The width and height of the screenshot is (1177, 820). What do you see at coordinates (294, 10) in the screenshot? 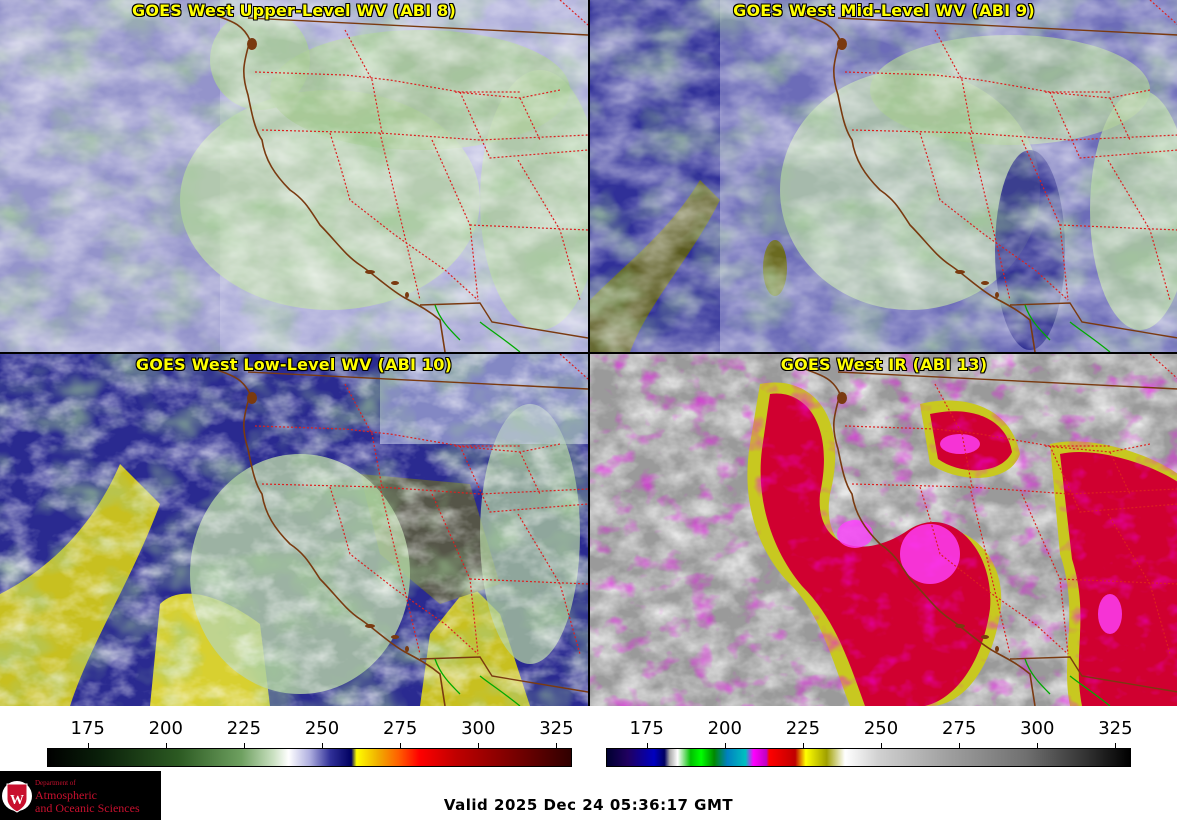
I see `upper-level-wv-title: GOES West Upper-Level WV (ABI 8)` at bounding box center [294, 10].